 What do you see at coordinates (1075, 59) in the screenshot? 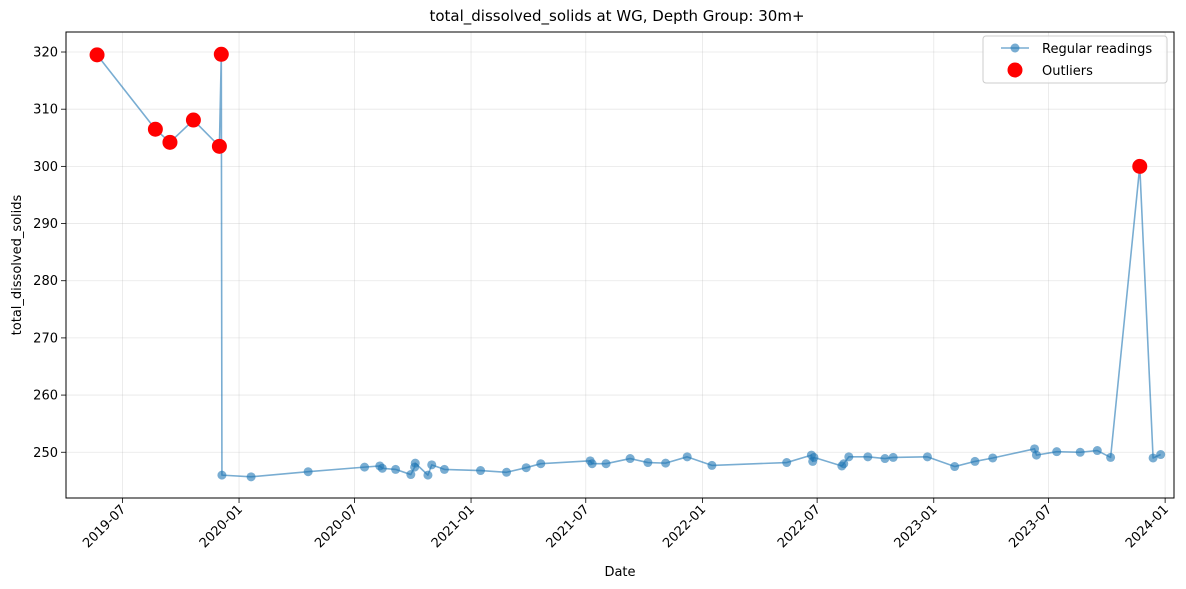
I see `legend: Regular readings Outliers` at bounding box center [1075, 59].